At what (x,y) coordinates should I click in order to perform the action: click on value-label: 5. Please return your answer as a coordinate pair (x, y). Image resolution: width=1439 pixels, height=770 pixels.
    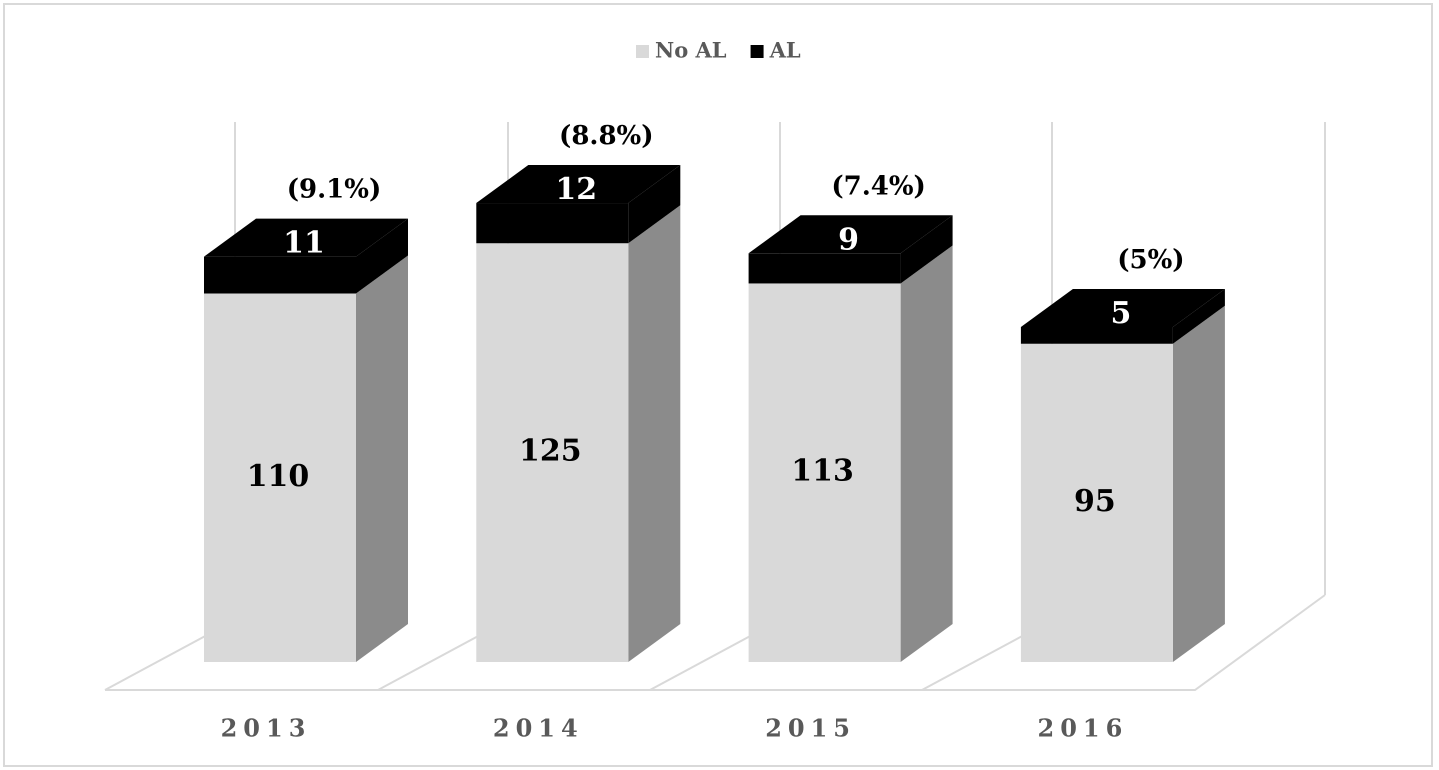
    Looking at the image, I should click on (1120, 313).